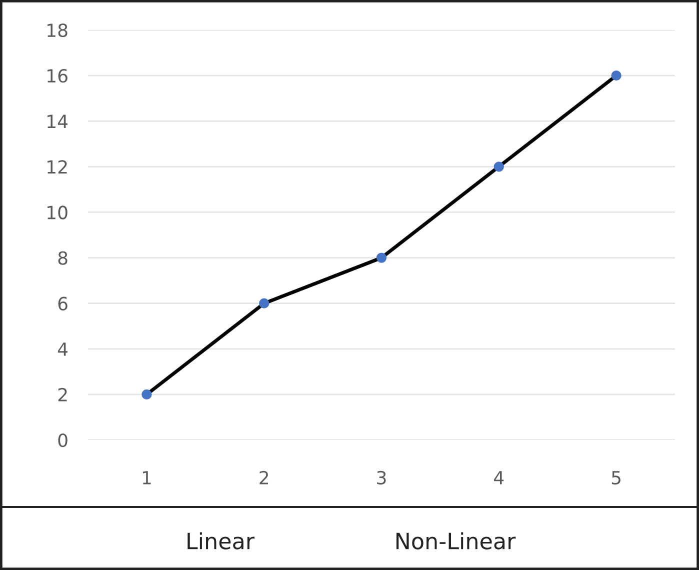  I want to click on y-tick-label: 14, so click(58, 121).